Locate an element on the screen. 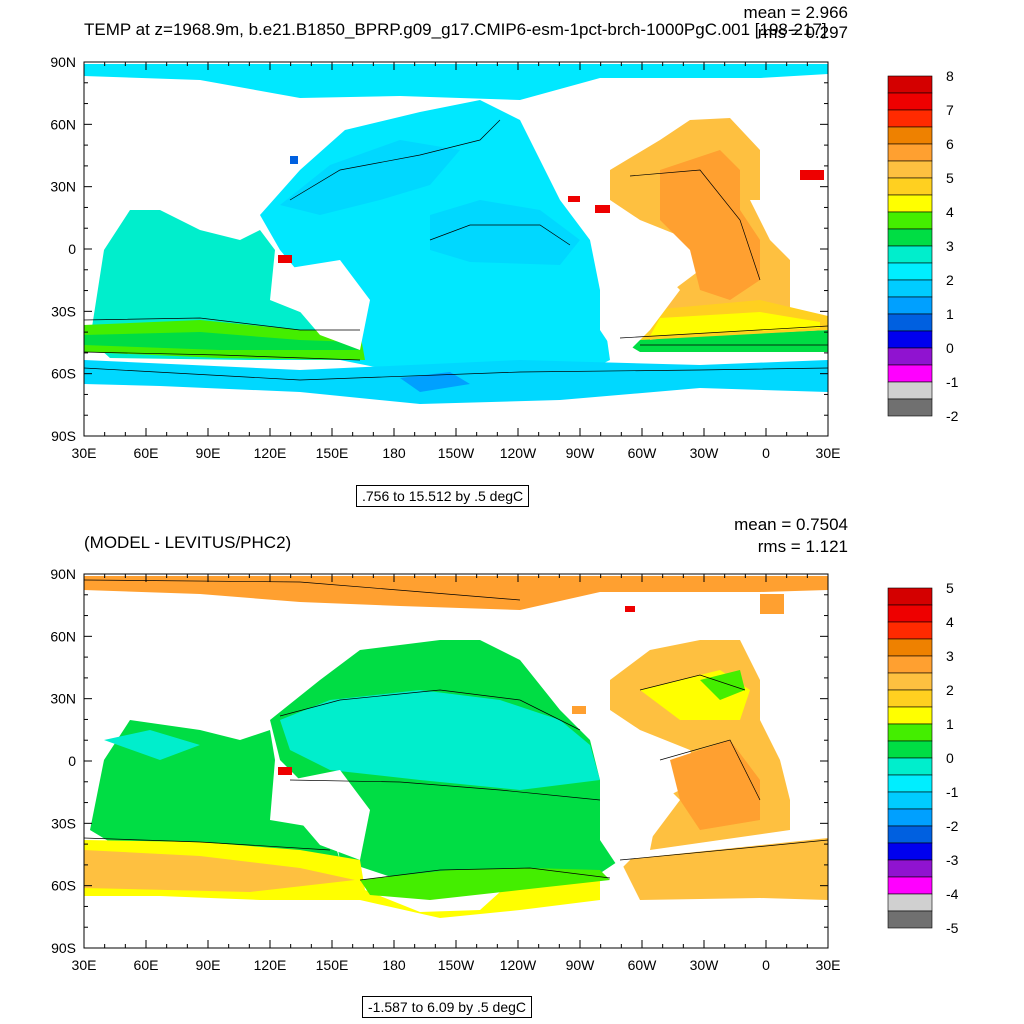 This screenshot has width=1024, height=1024. lon-tick-label-p2: 90W is located at coordinates (581, 965).